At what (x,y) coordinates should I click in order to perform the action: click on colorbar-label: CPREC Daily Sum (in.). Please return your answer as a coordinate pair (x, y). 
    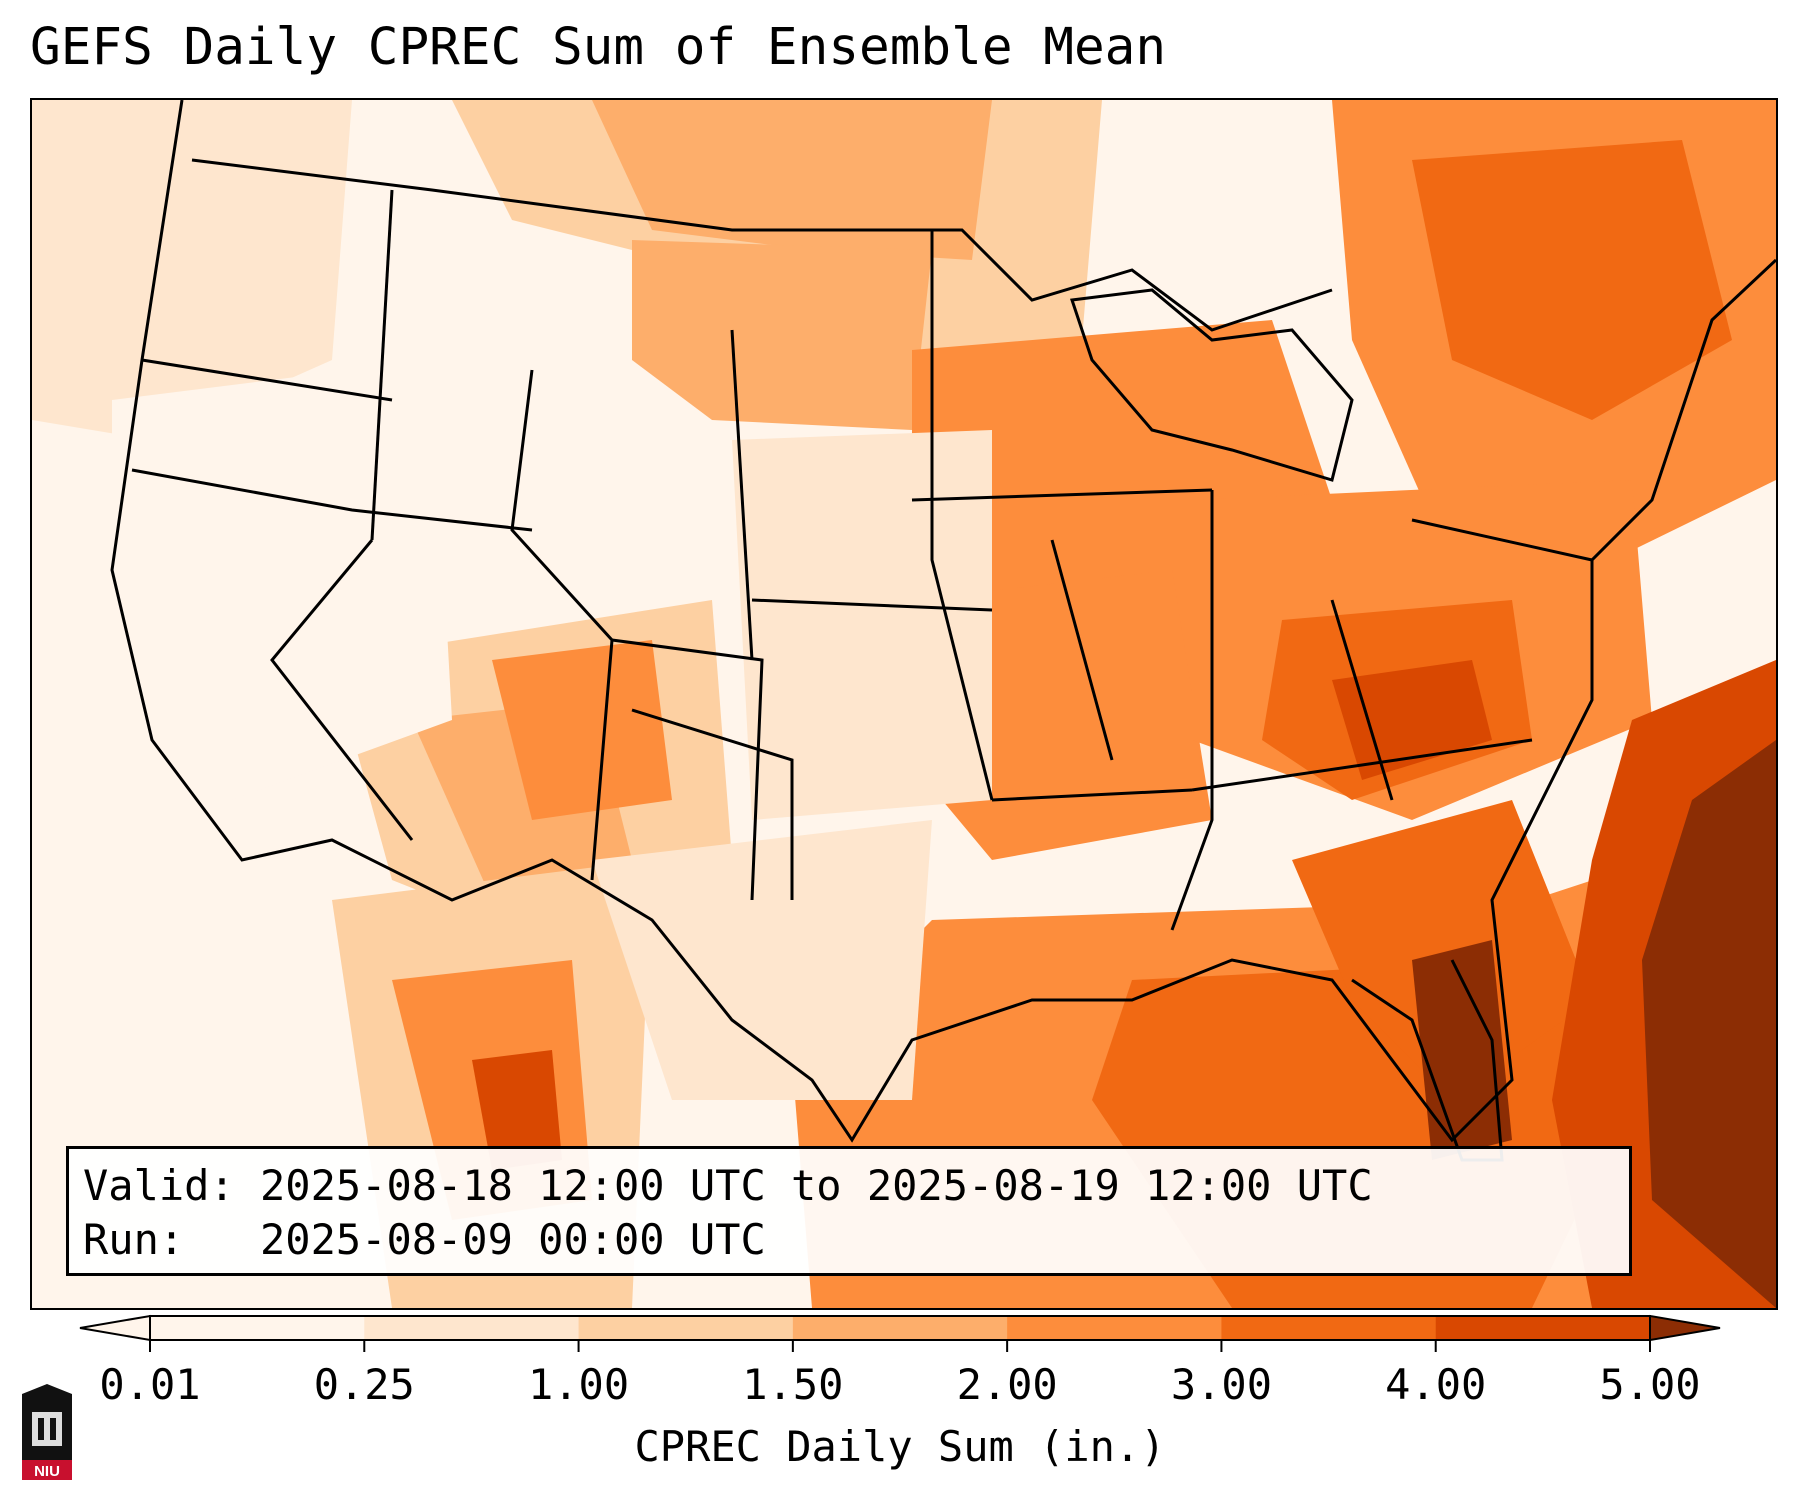
    Looking at the image, I should click on (900, 1446).